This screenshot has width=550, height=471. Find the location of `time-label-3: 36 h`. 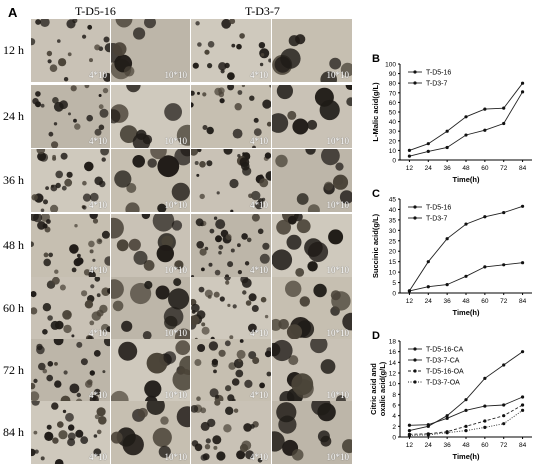

time-label-3: 36 h is located at coordinates (13, 179).